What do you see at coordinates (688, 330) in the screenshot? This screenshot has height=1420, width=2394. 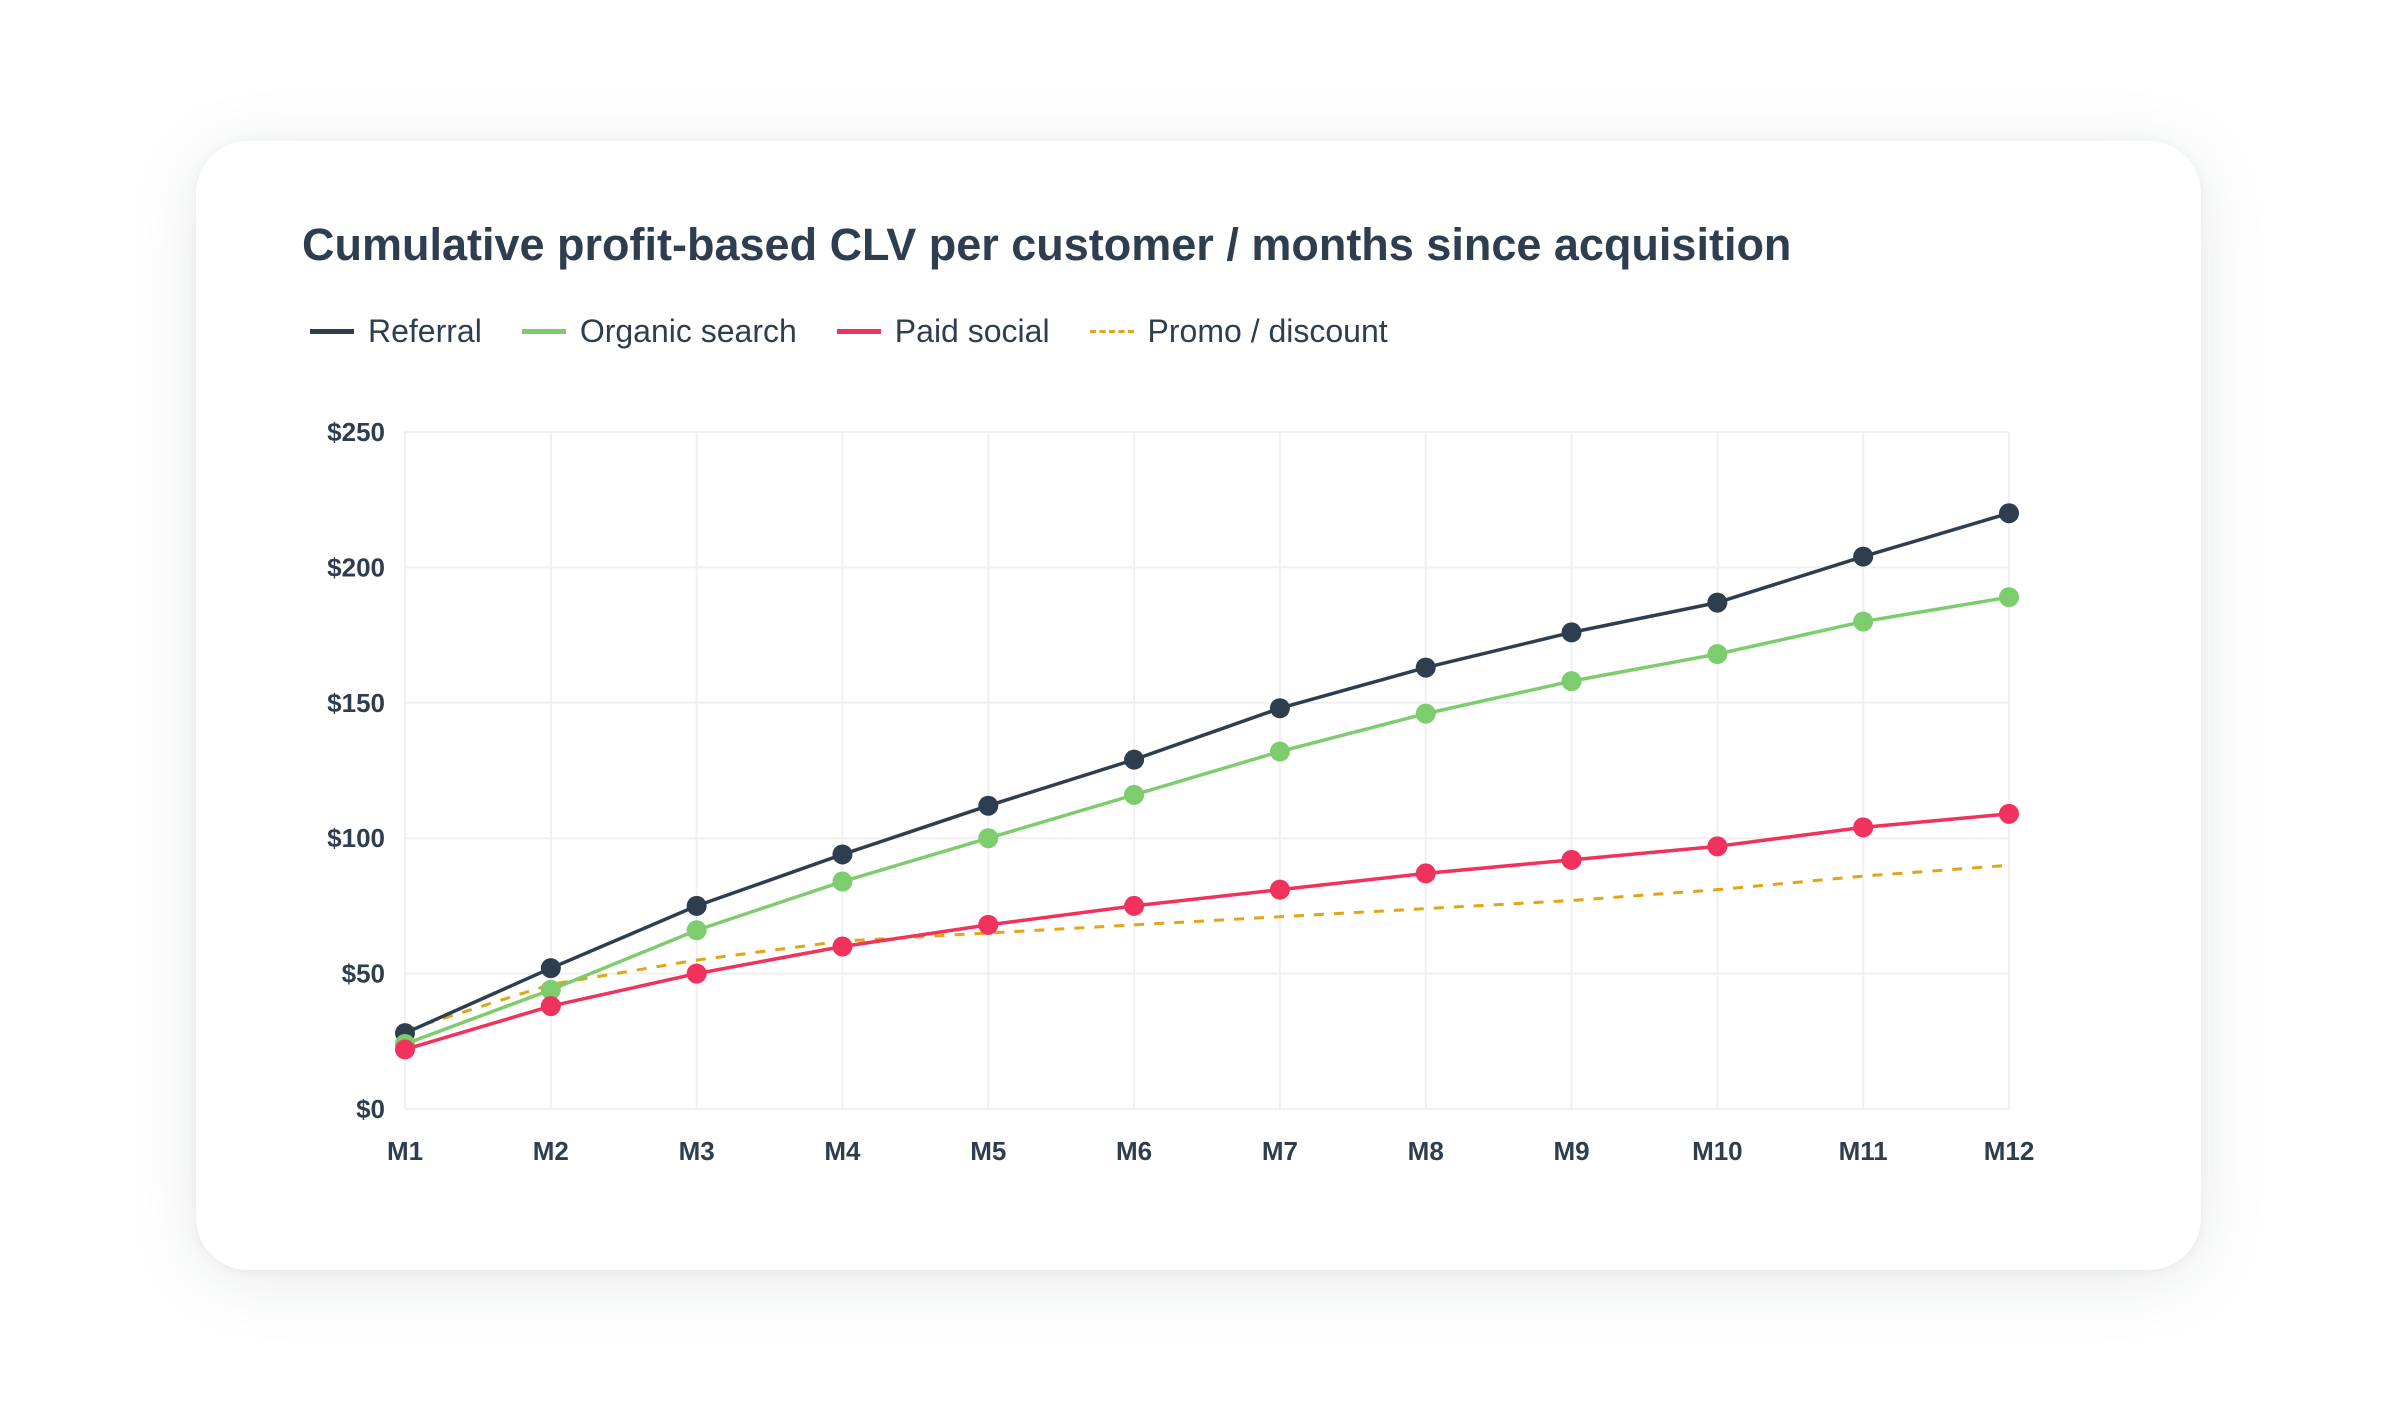 I see `legend-label-organic-search: Organic search` at bounding box center [688, 330].